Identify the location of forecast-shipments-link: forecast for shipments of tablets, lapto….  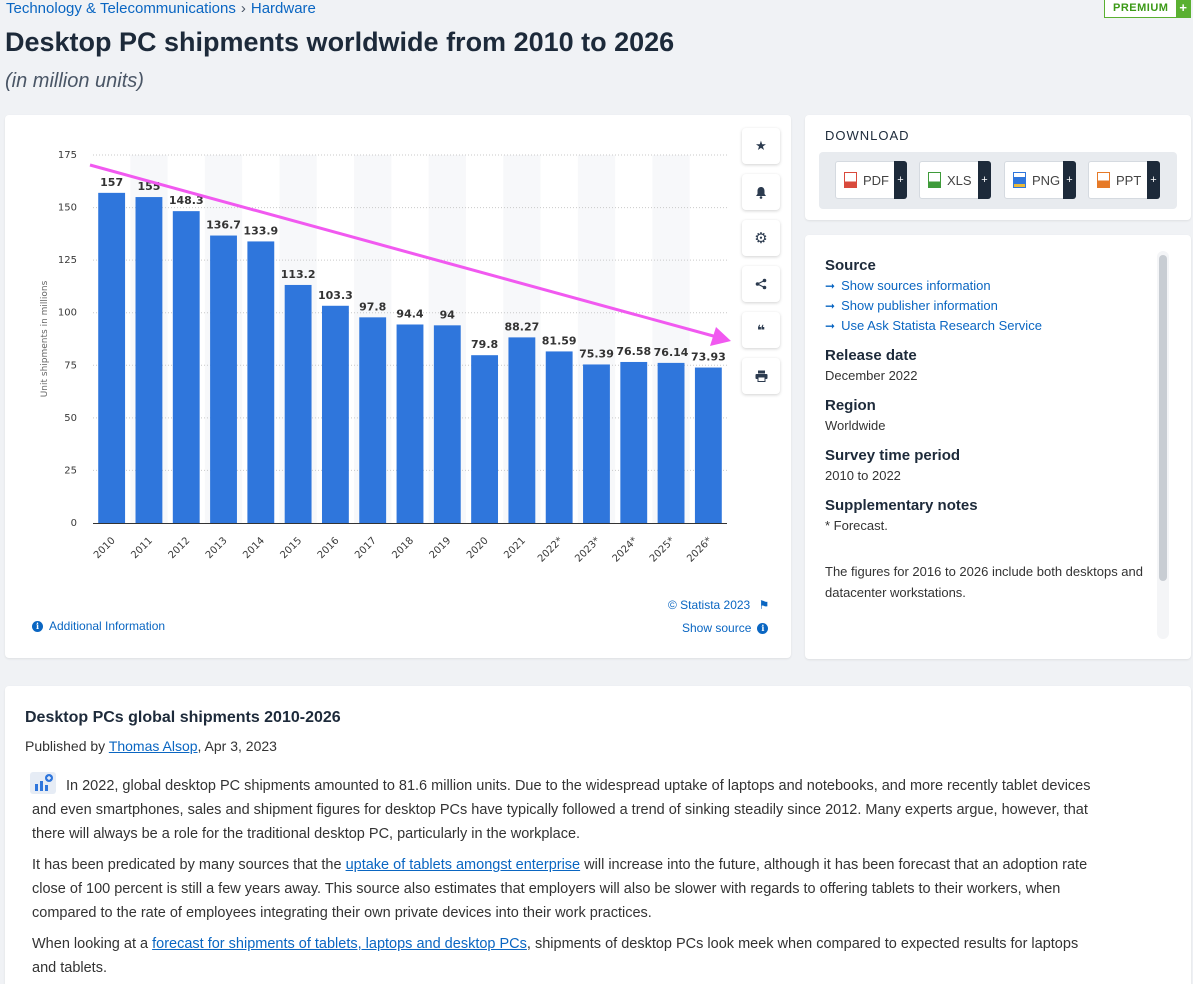
(339, 944).